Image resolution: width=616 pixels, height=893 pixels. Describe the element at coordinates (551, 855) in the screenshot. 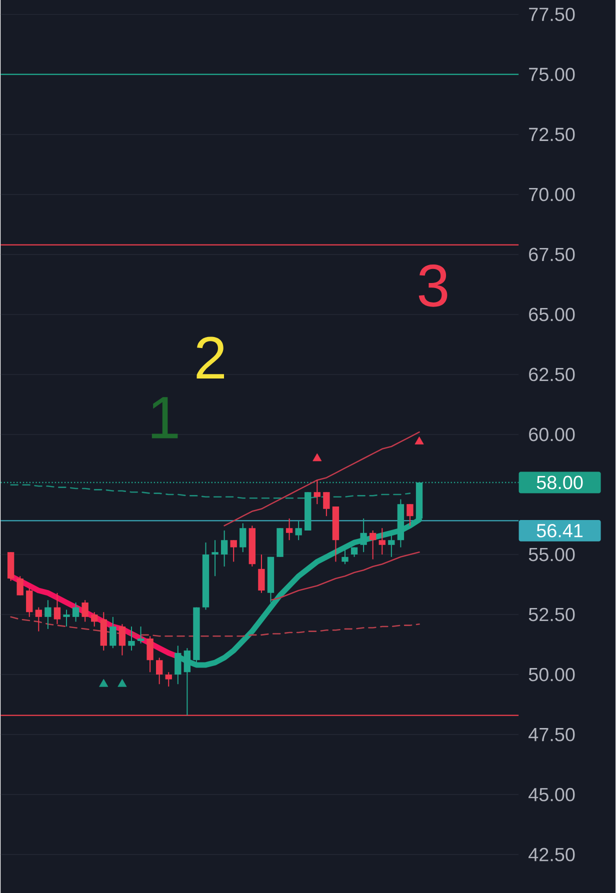

I see `y-tick-label: 42.50` at that location.